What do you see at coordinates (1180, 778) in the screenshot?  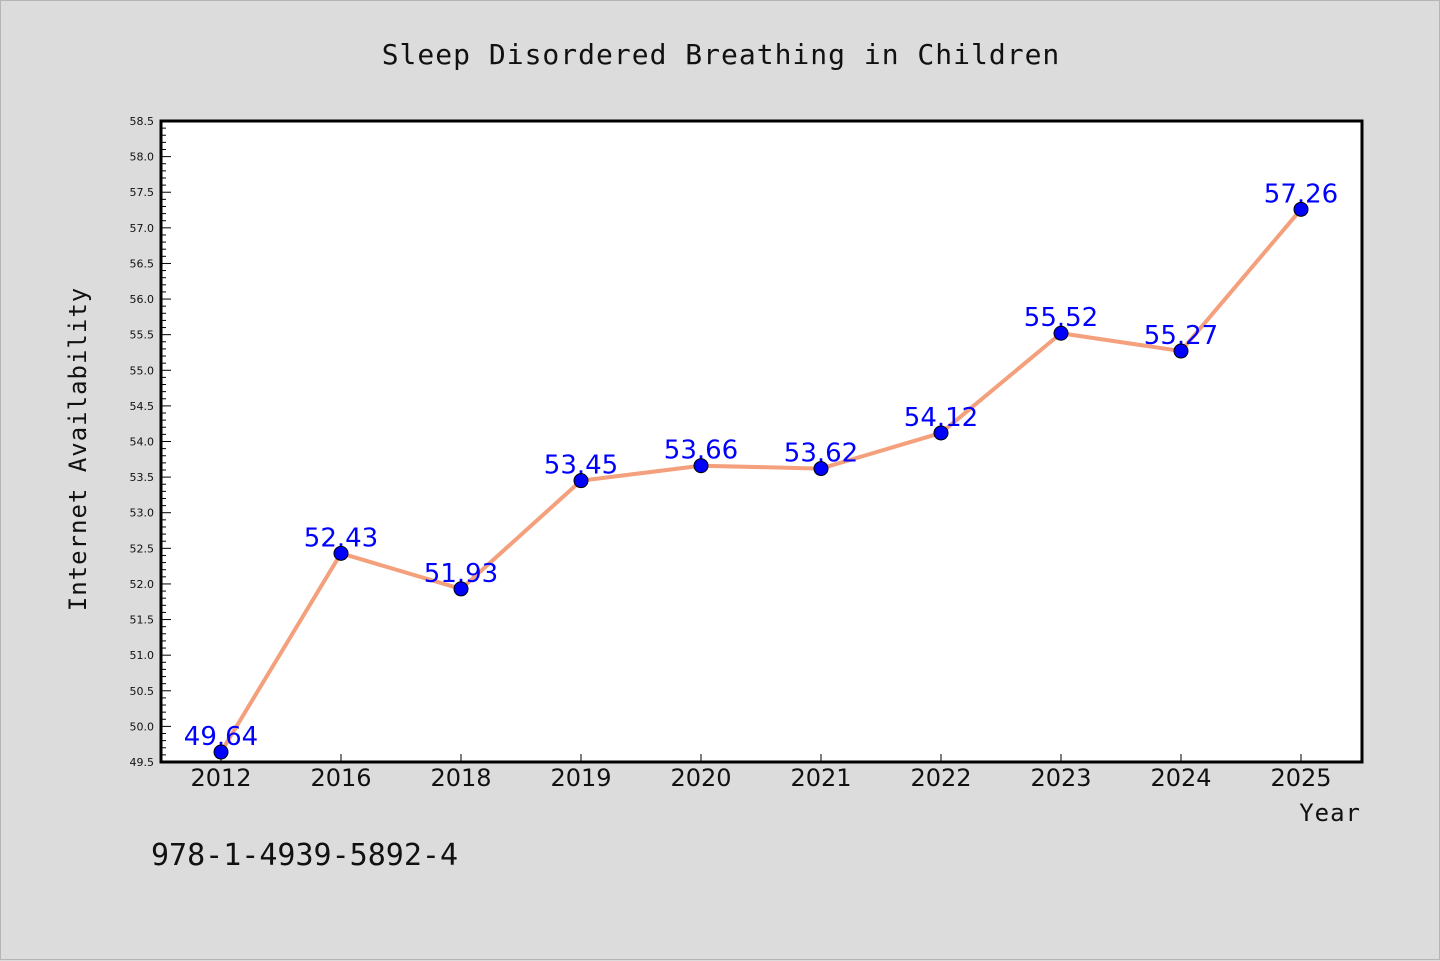 I see `x-tick-label: 2024` at bounding box center [1180, 778].